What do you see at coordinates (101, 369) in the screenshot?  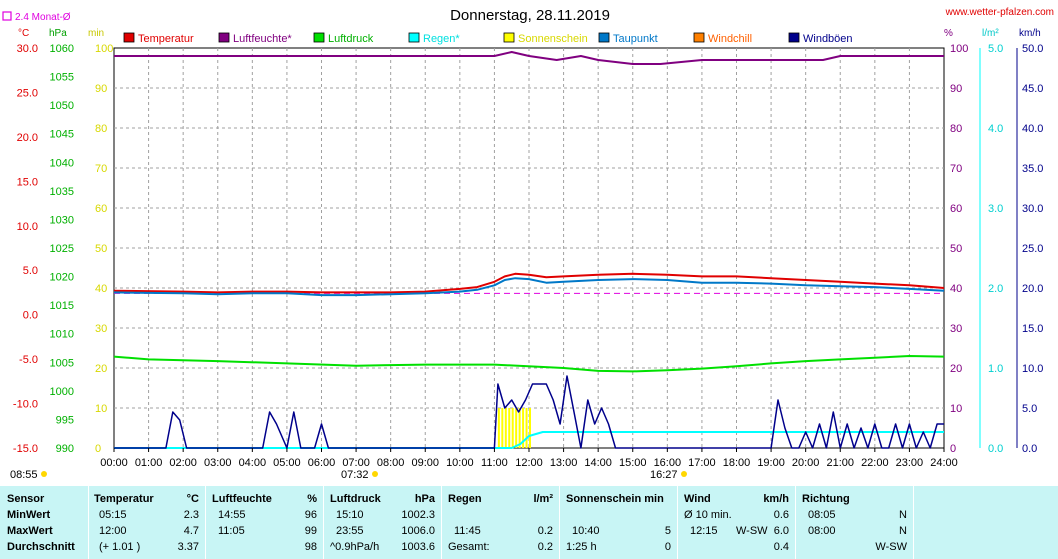 I see `tick-sun-8: 20` at bounding box center [101, 369].